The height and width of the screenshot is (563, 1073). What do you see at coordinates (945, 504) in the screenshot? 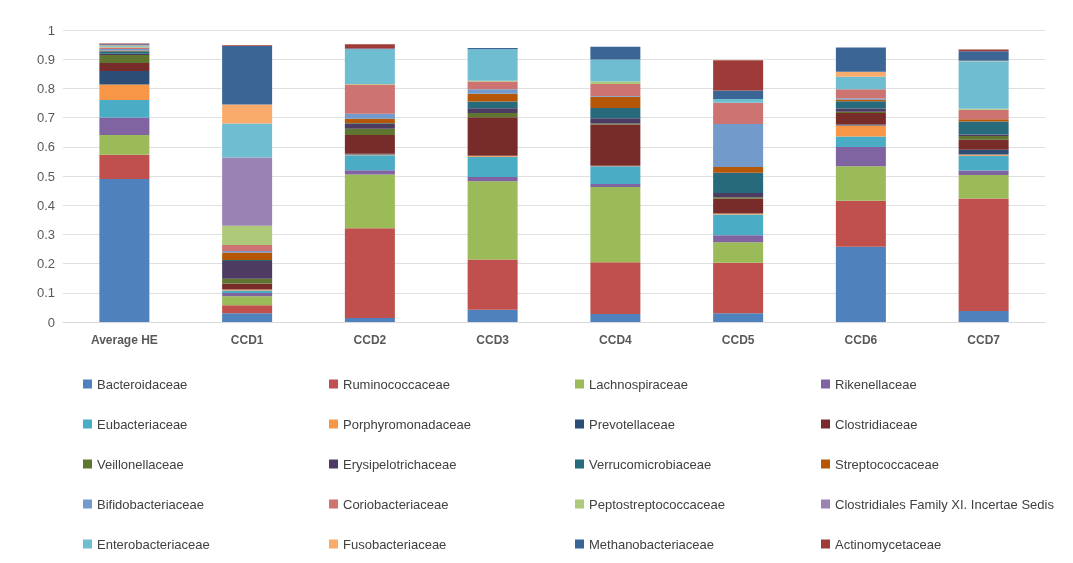
I see `legend-label: Clostridiales Family XI. Incertae Sedis` at bounding box center [945, 504].